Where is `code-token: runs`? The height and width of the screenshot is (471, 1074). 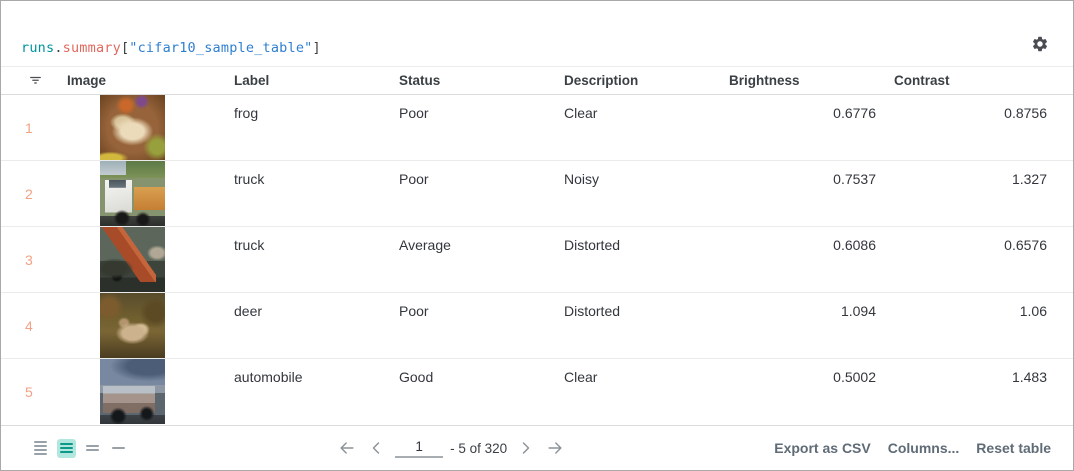 code-token: runs is located at coordinates (38, 48).